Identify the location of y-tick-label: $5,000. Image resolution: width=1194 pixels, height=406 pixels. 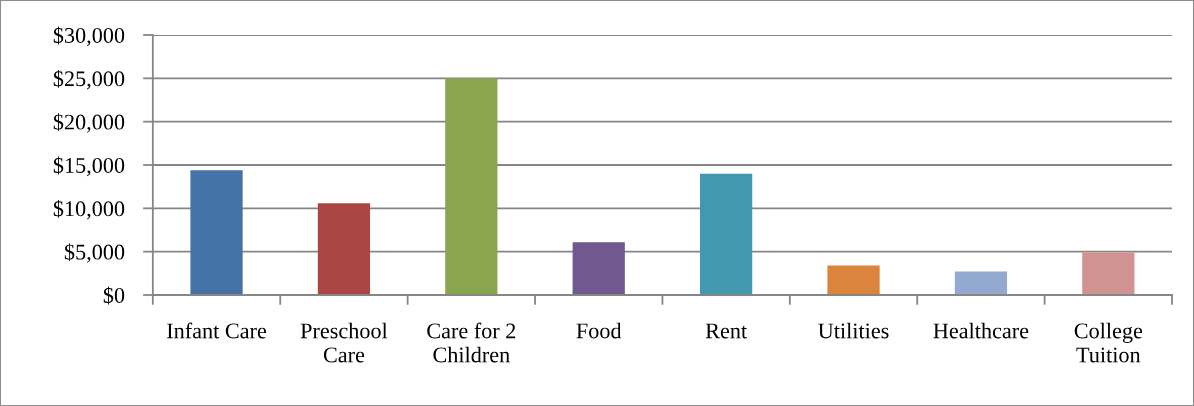
(94, 253).